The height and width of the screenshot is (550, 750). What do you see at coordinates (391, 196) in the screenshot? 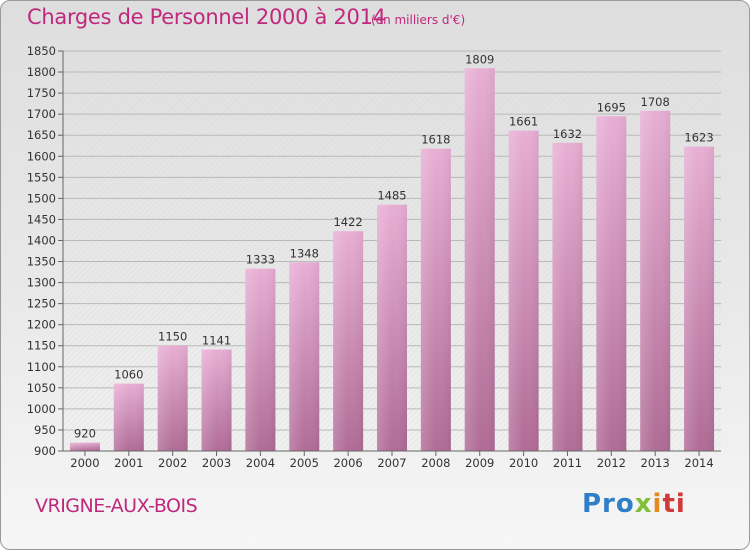
I see `bar-value-label: 1485` at bounding box center [391, 196].